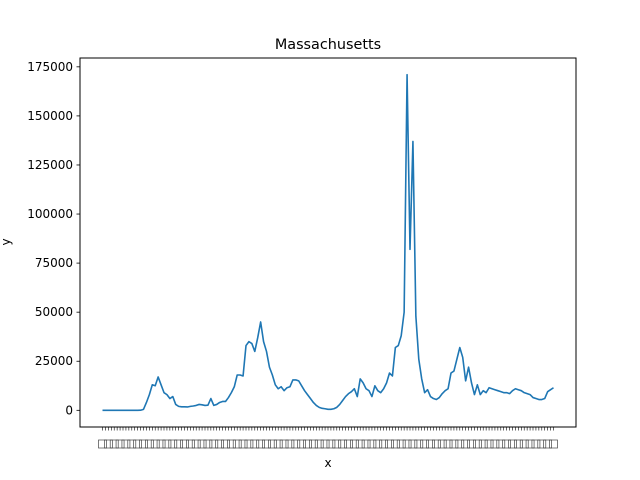  Describe the element at coordinates (50, 67) in the screenshot. I see `y-tick-label: 175000` at that location.